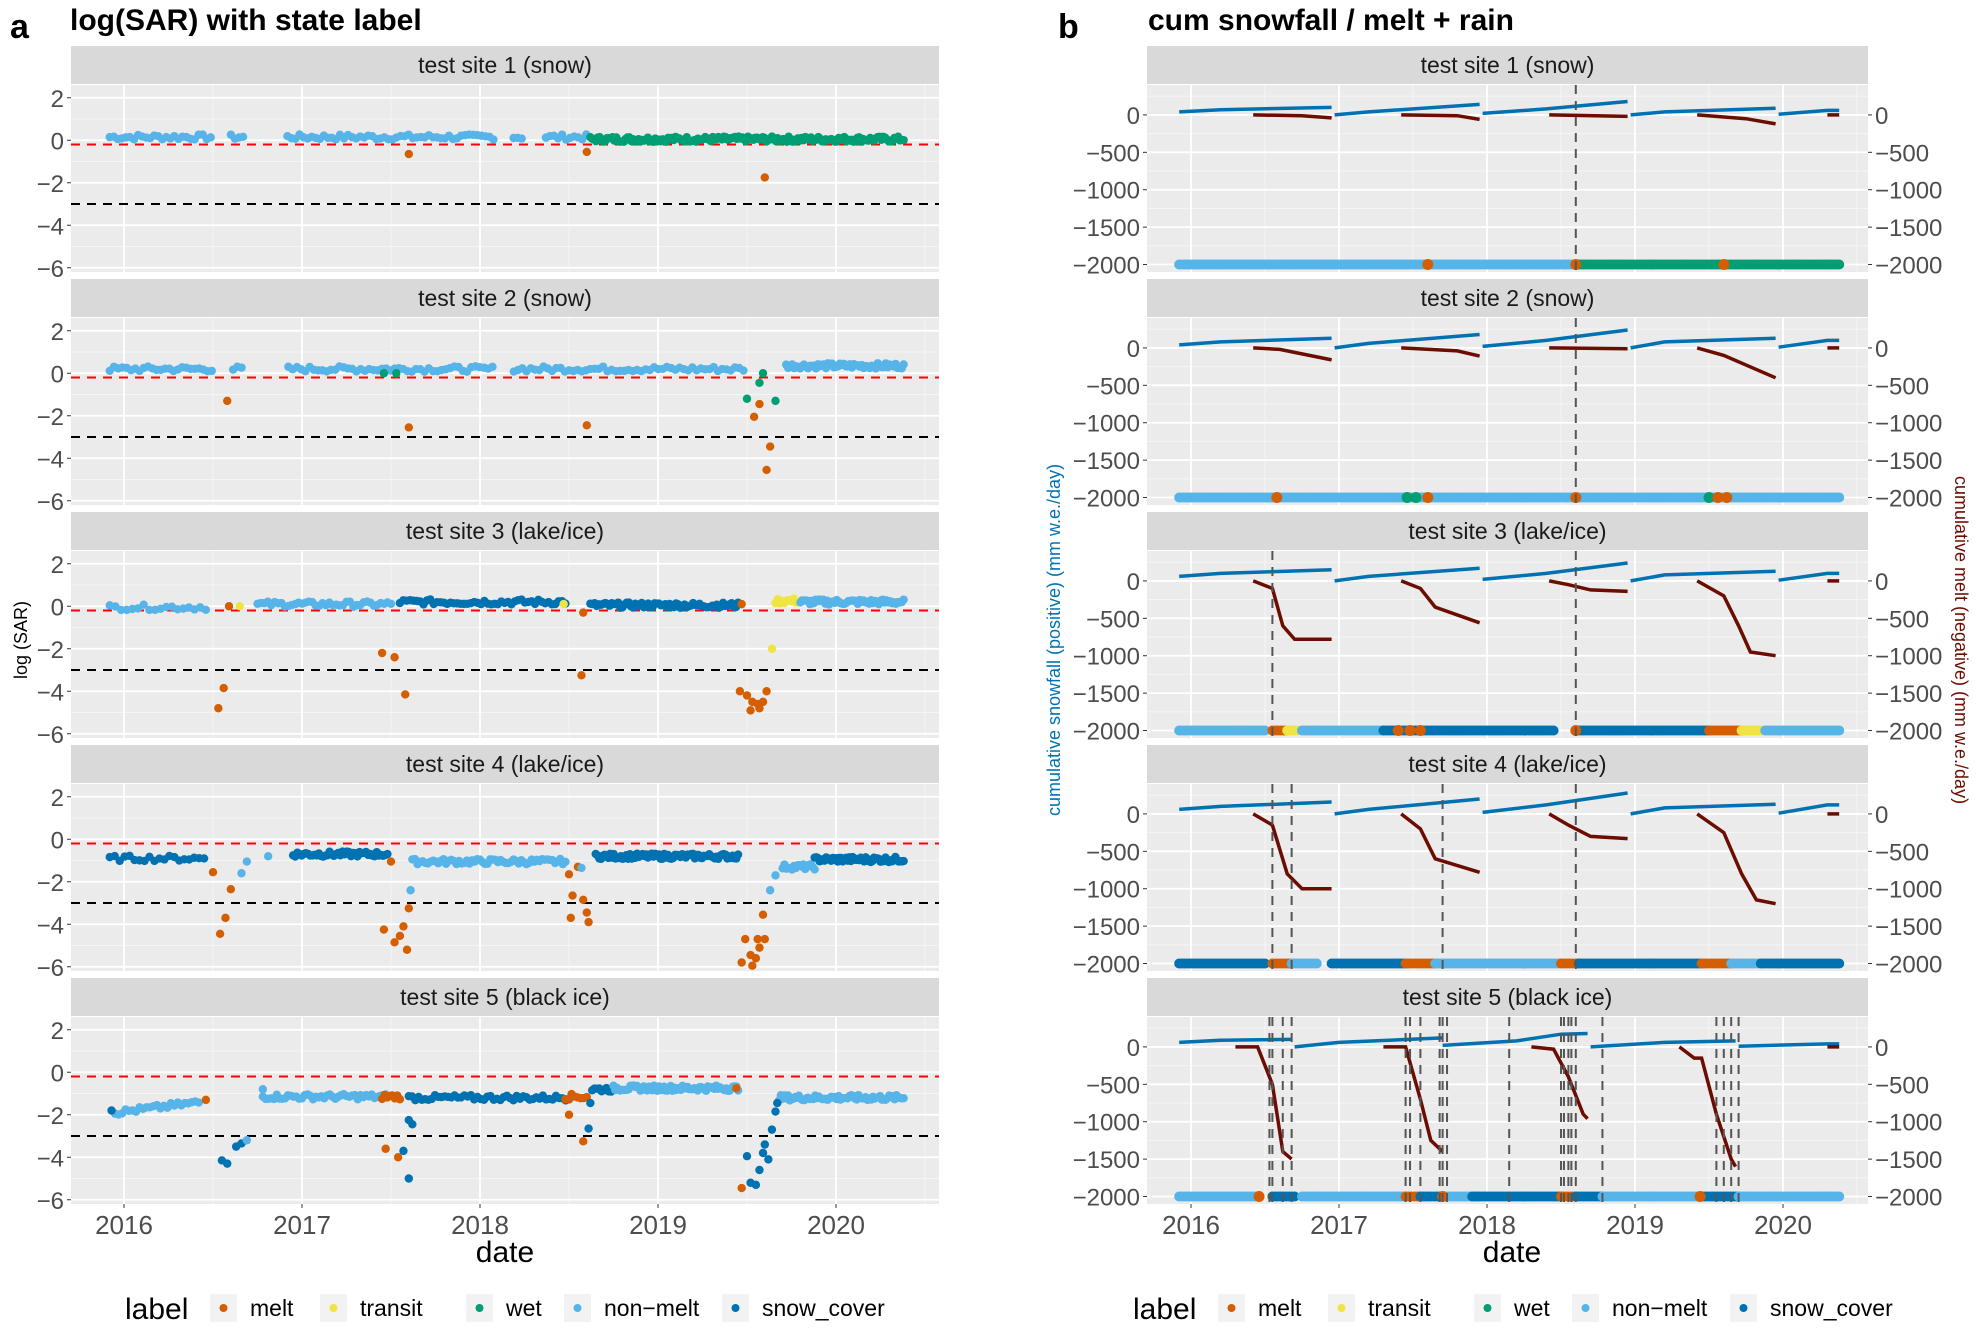 The width and height of the screenshot is (1980, 1339). I want to click on legend-item: melt, so click(252, 1308).